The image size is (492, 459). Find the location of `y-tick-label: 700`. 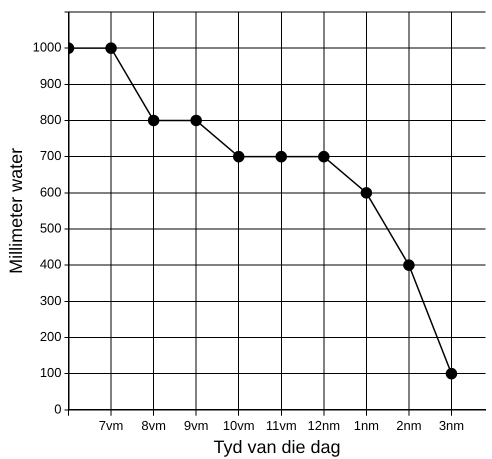

y-tick-label: 700 is located at coordinates (51, 156).